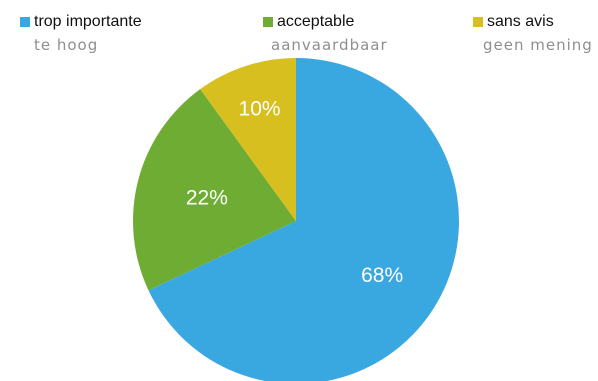  I want to click on legend-item-sans-avis: sans avis geen mening, so click(533, 33).